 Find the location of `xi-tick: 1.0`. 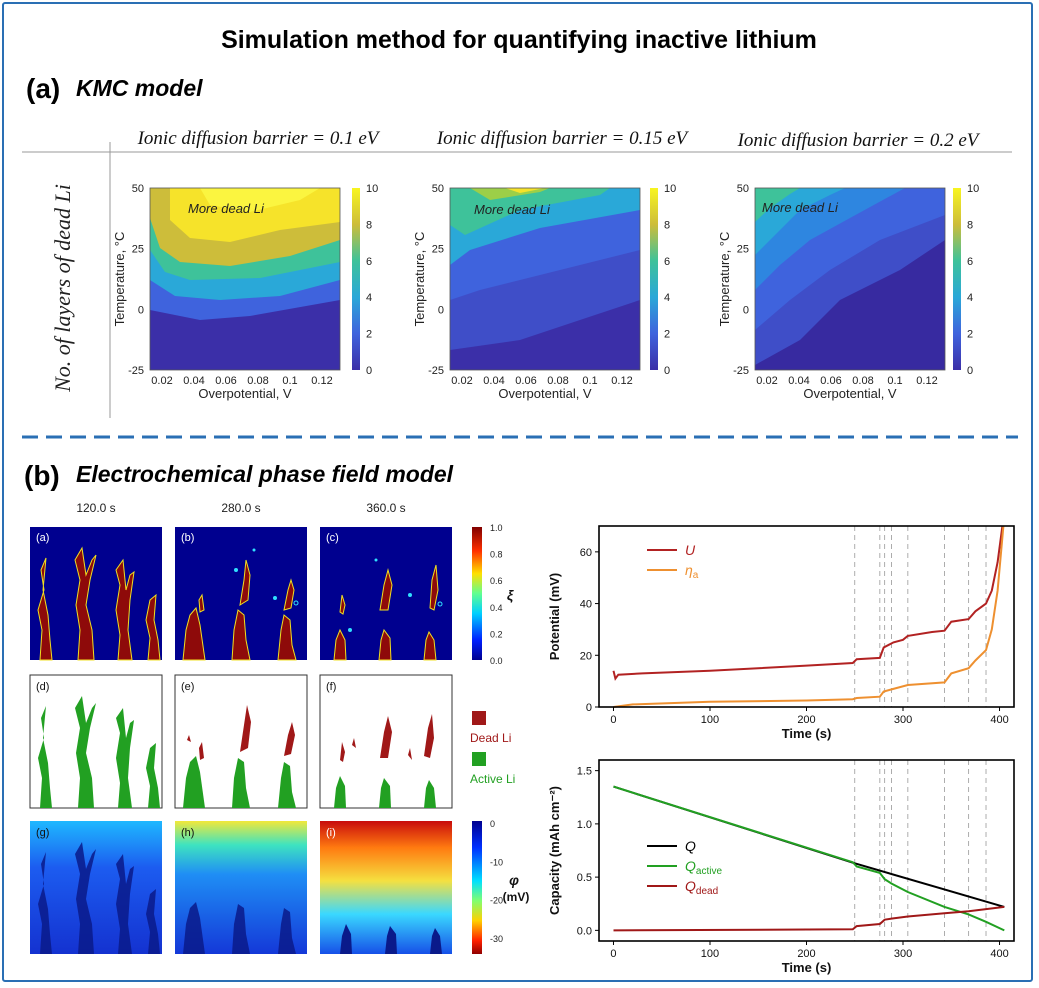

xi-tick: 1.0 is located at coordinates (496, 528).